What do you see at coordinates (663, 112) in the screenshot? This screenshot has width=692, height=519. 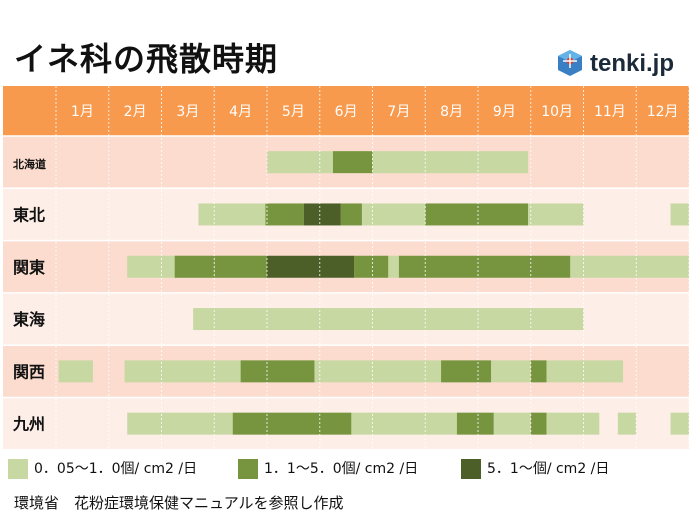 I see `month-label: 12月` at bounding box center [663, 112].